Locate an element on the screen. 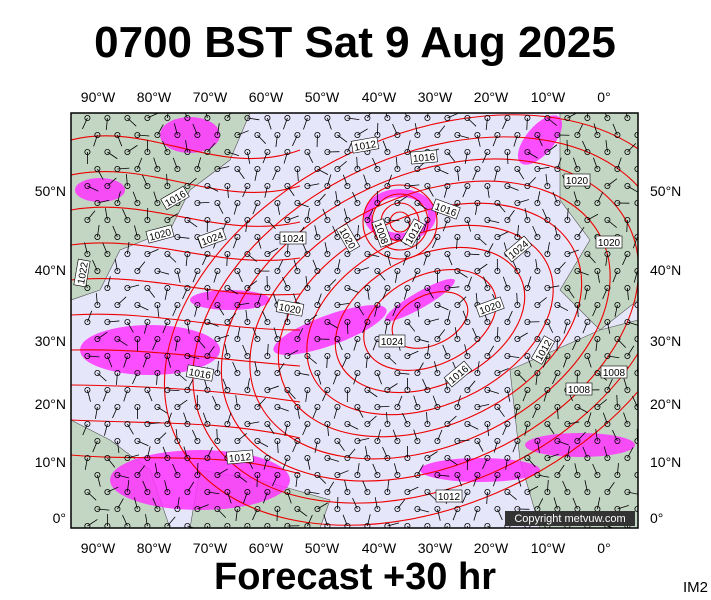  lon-label: 0° is located at coordinates (603, 548).